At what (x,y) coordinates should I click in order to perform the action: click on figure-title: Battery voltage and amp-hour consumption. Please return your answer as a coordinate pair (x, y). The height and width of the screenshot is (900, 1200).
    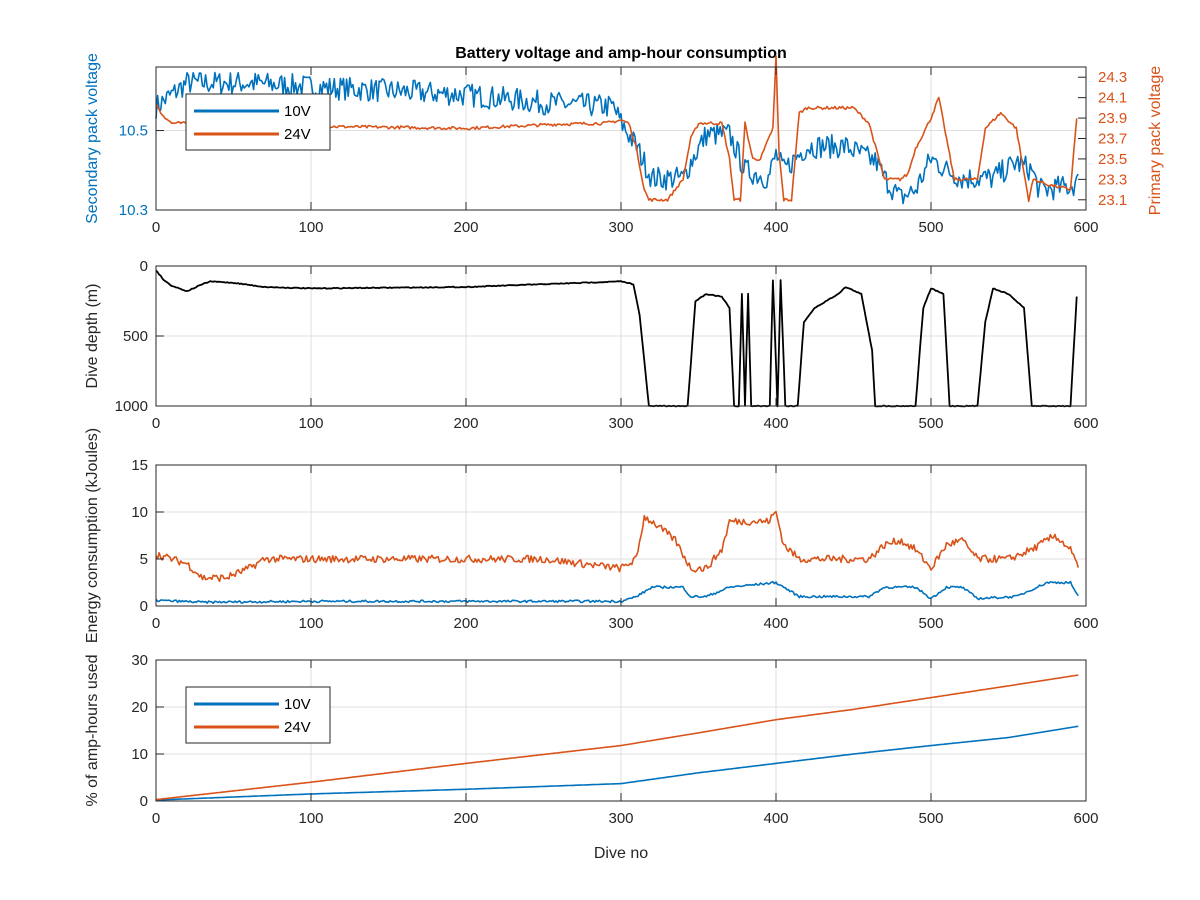
    Looking at the image, I should click on (621, 53).